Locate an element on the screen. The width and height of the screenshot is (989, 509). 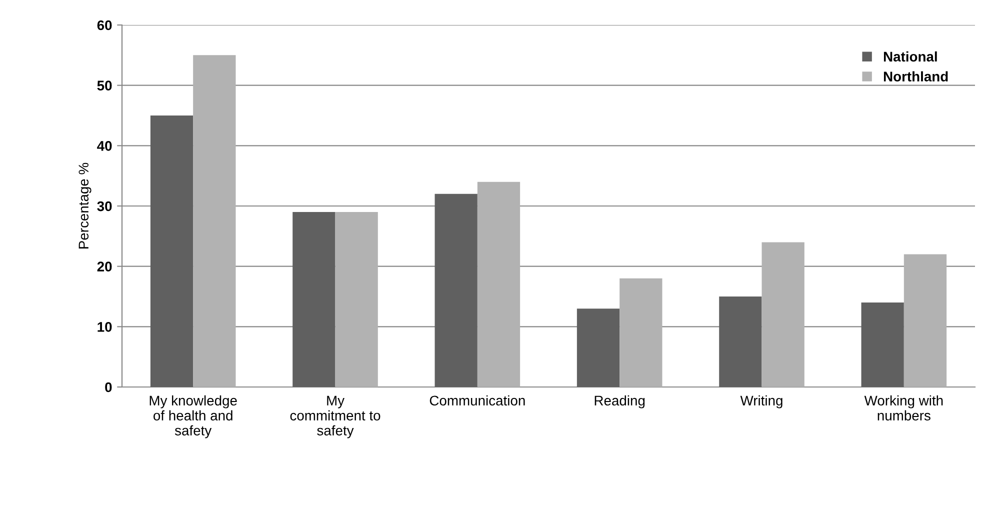
x-tick-label: Working with numbers is located at coordinates (903, 407).